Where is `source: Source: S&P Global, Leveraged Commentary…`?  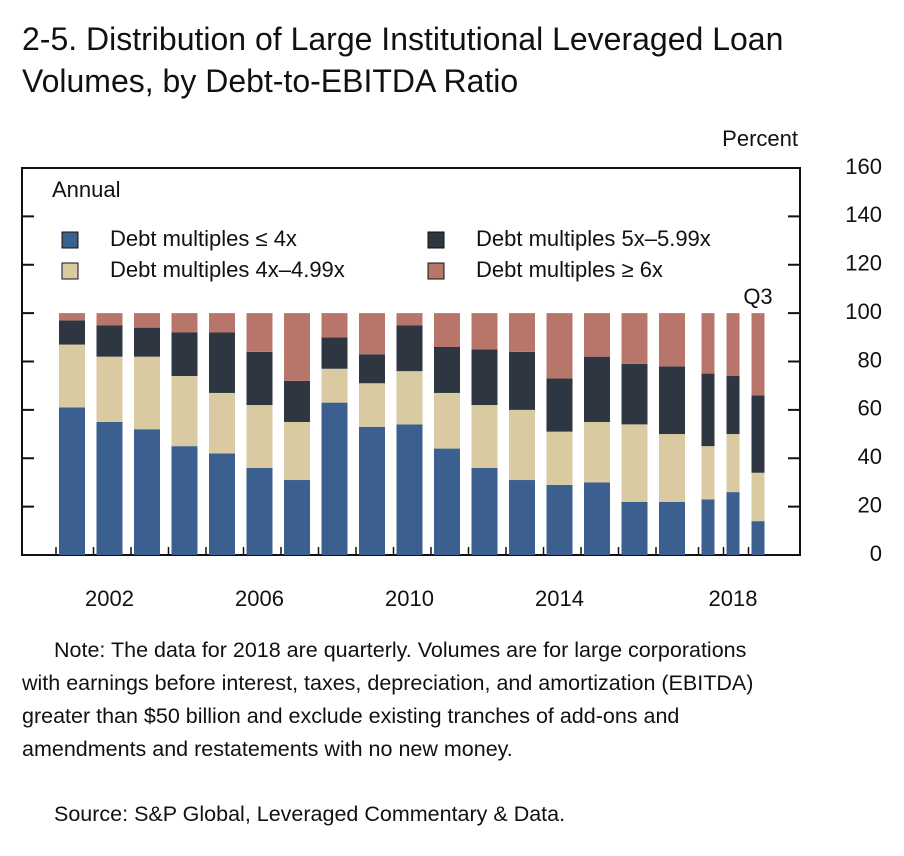
source: Source: S&P Global, Leveraged Commentary… is located at coordinates (310, 814).